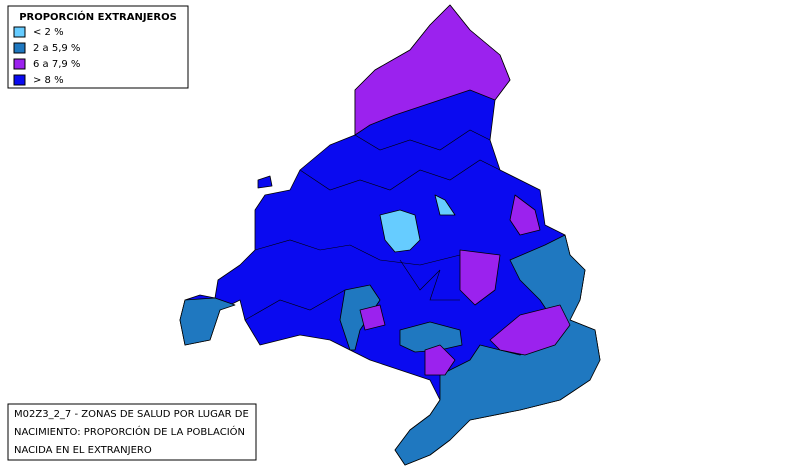 Image resolution: width=788 pixels, height=468 pixels. I want to click on legend-label: > 8 %, so click(48, 80).